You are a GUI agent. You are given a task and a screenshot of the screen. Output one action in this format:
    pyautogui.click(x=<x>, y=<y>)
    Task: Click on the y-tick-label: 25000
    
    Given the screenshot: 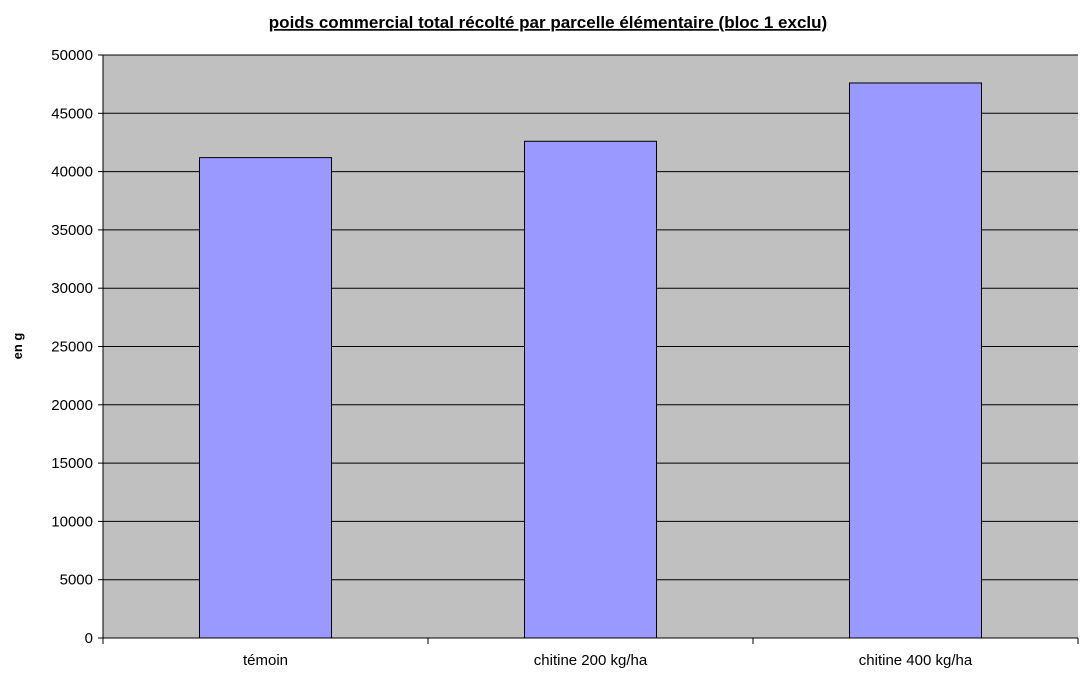 What is the action you would take?
    pyautogui.click(x=72, y=347)
    